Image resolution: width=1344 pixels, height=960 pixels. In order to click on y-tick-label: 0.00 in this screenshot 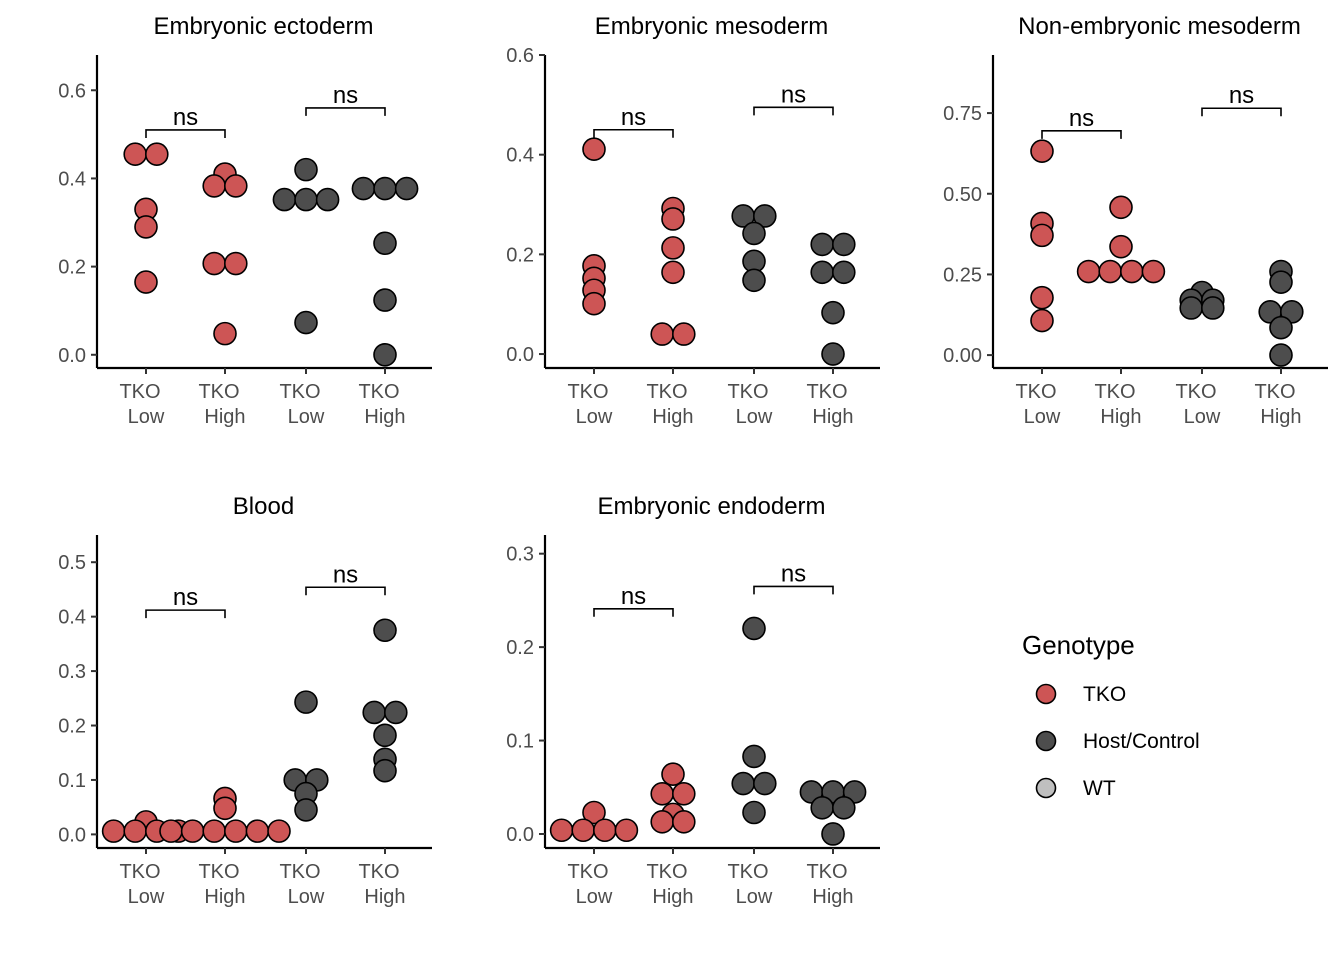, I will do `click(962, 356)`.